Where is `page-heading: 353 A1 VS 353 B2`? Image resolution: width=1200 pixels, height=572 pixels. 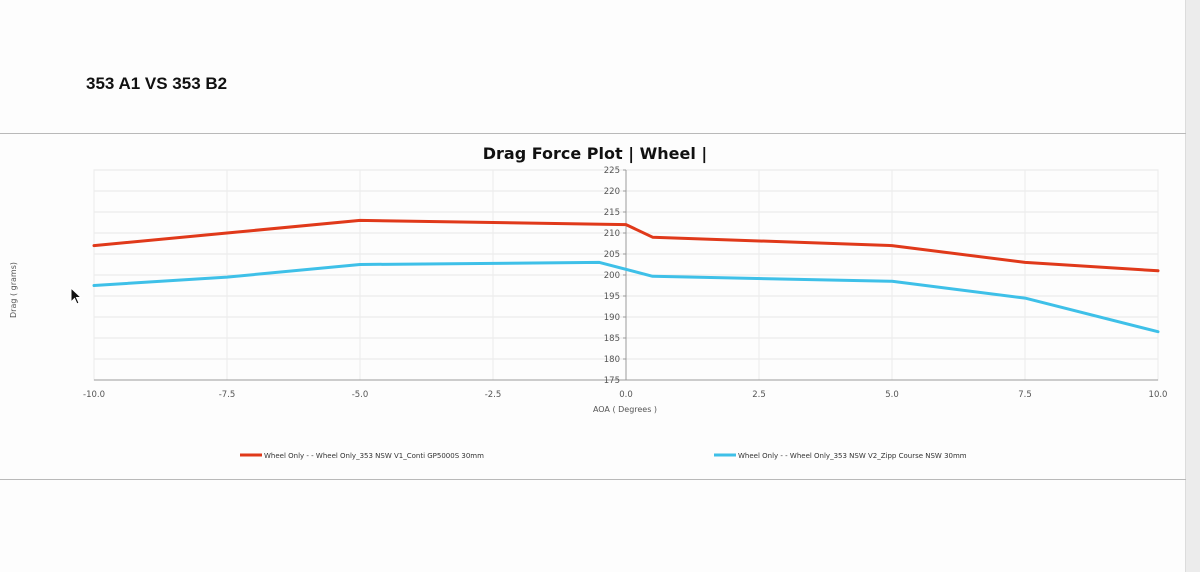
page-heading: 353 A1 VS 353 B2 is located at coordinates (157, 83).